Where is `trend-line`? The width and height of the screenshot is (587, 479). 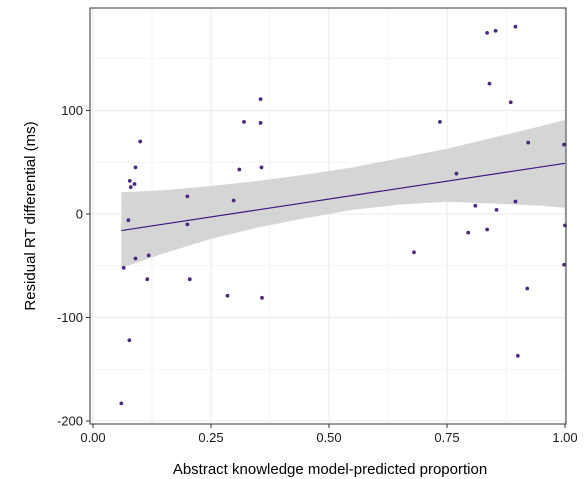 trend-line is located at coordinates (343, 197).